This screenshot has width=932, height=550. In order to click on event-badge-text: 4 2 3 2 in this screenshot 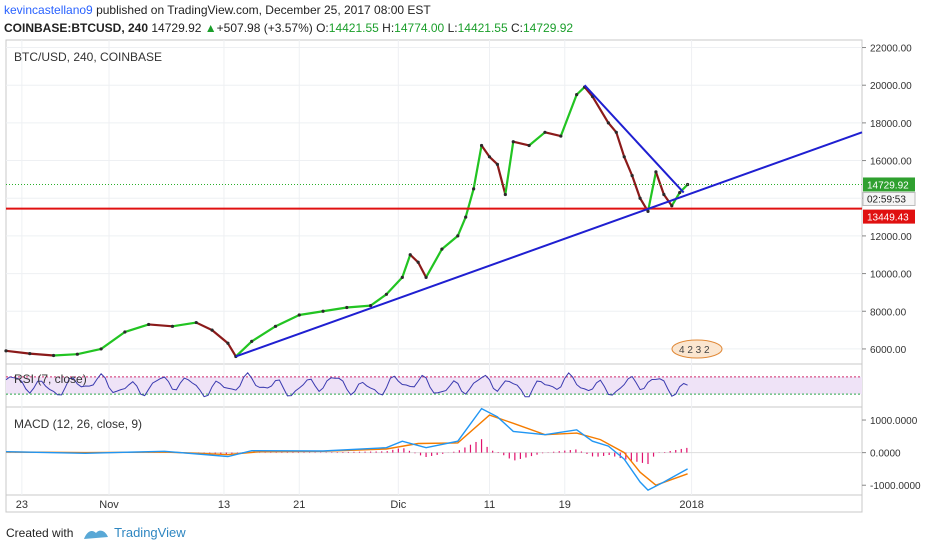, I will do `click(694, 350)`.